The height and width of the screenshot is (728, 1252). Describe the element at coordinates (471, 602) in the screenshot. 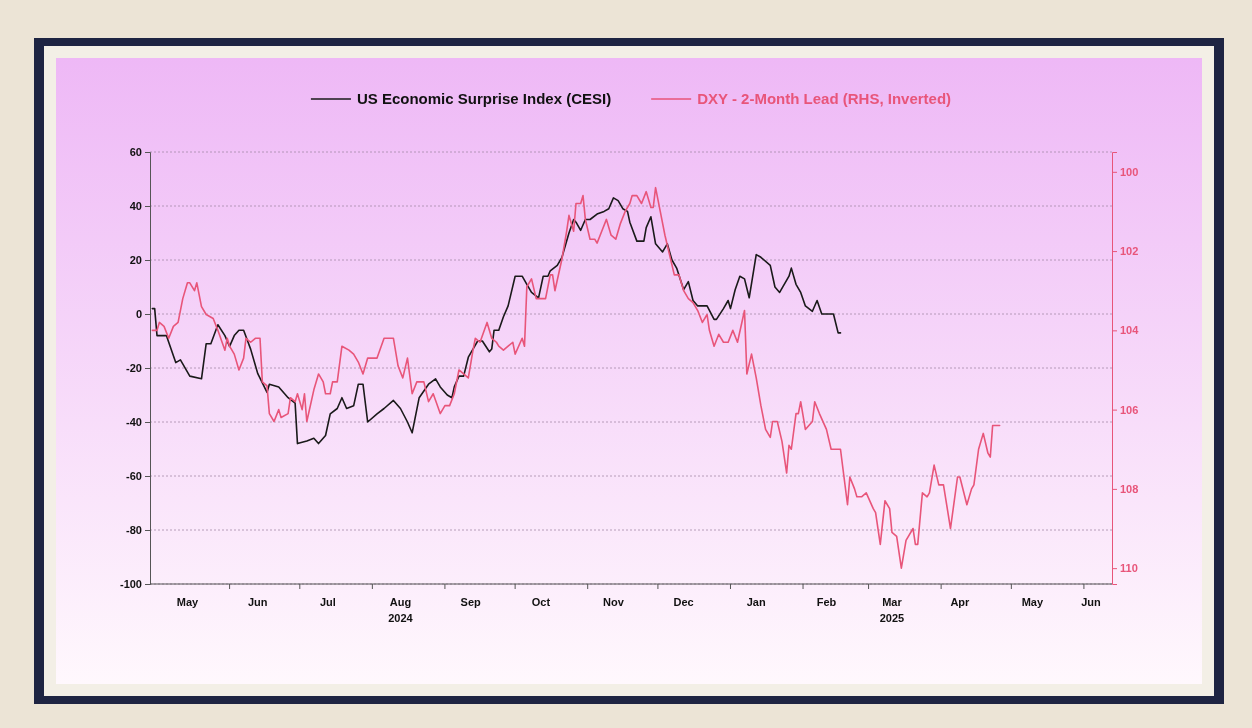

I see `x-tick-label: Sep` at that location.